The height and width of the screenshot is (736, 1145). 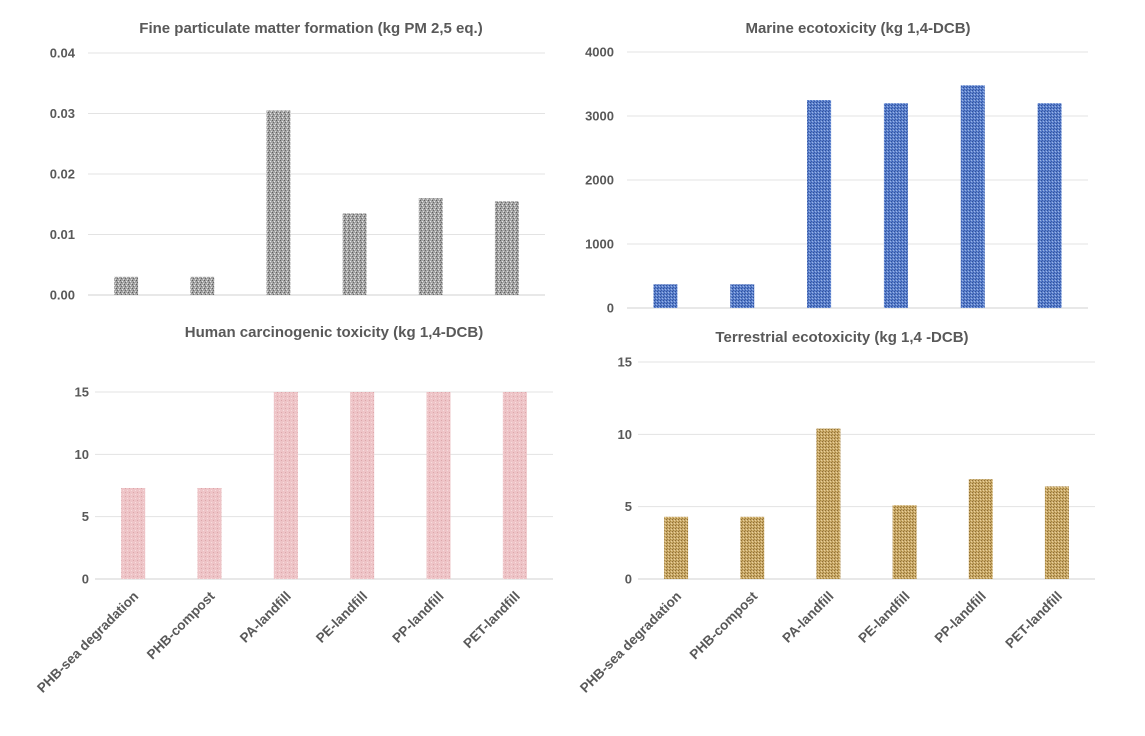 What do you see at coordinates (62, 295) in the screenshot?
I see `y-tick-label: 0.00` at bounding box center [62, 295].